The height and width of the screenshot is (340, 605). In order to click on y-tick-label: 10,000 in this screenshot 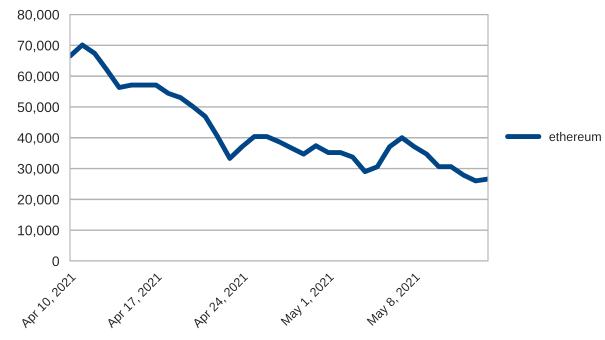, I will do `click(39, 231)`.